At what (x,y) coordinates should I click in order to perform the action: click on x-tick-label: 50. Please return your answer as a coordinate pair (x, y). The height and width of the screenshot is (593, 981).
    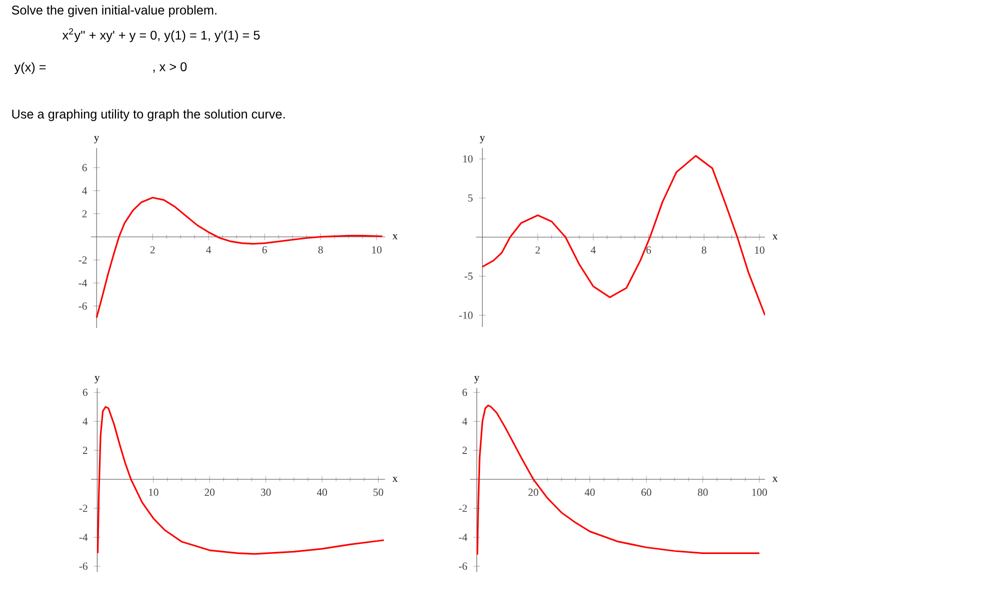
    Looking at the image, I should click on (379, 492).